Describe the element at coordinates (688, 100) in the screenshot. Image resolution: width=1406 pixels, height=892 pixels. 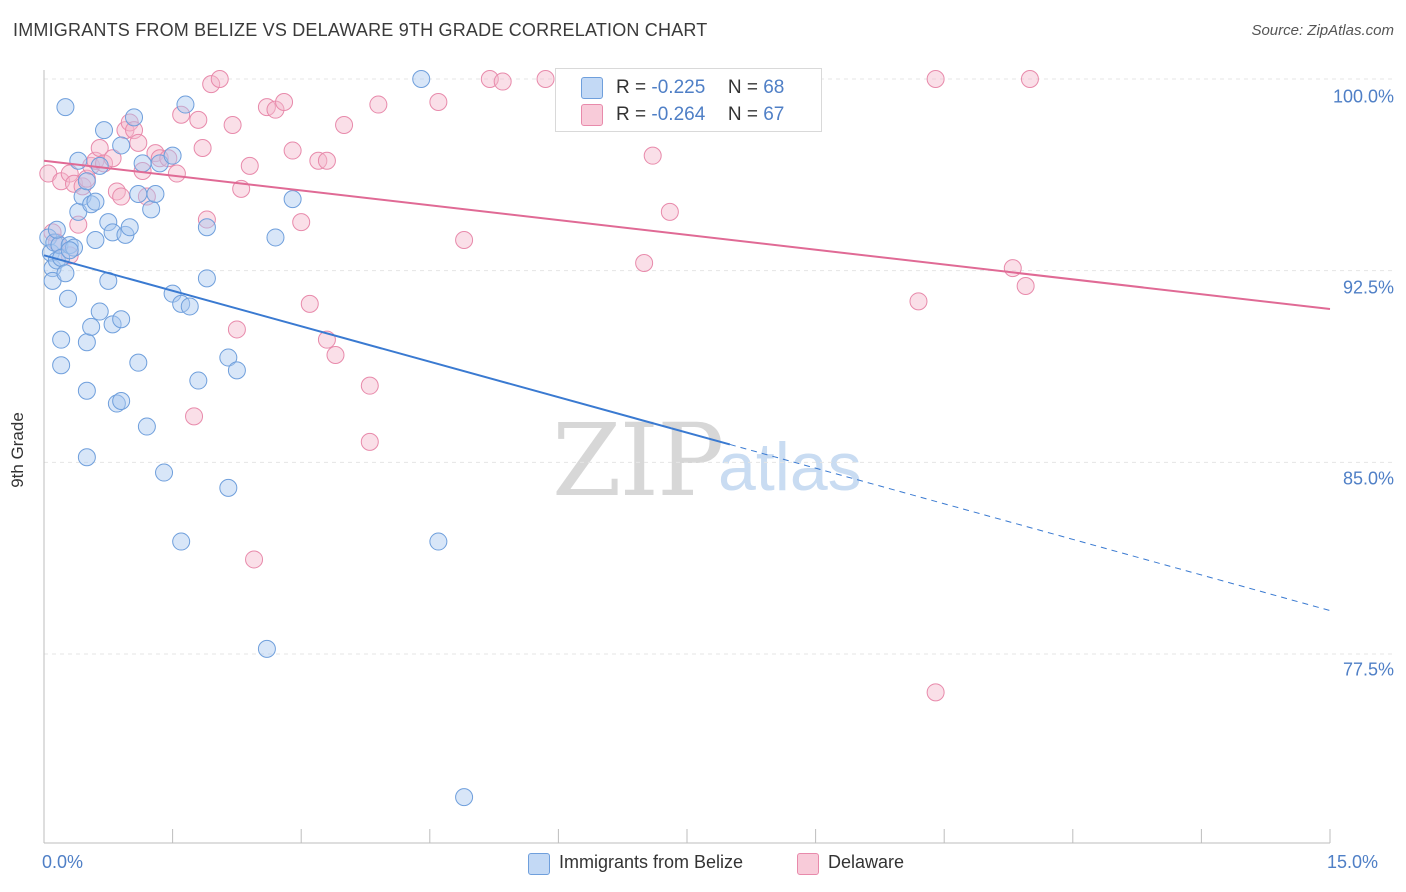
I see `correlation-legend: R = -0.225 N = 68 R = -0.264 N = 67` at that location.